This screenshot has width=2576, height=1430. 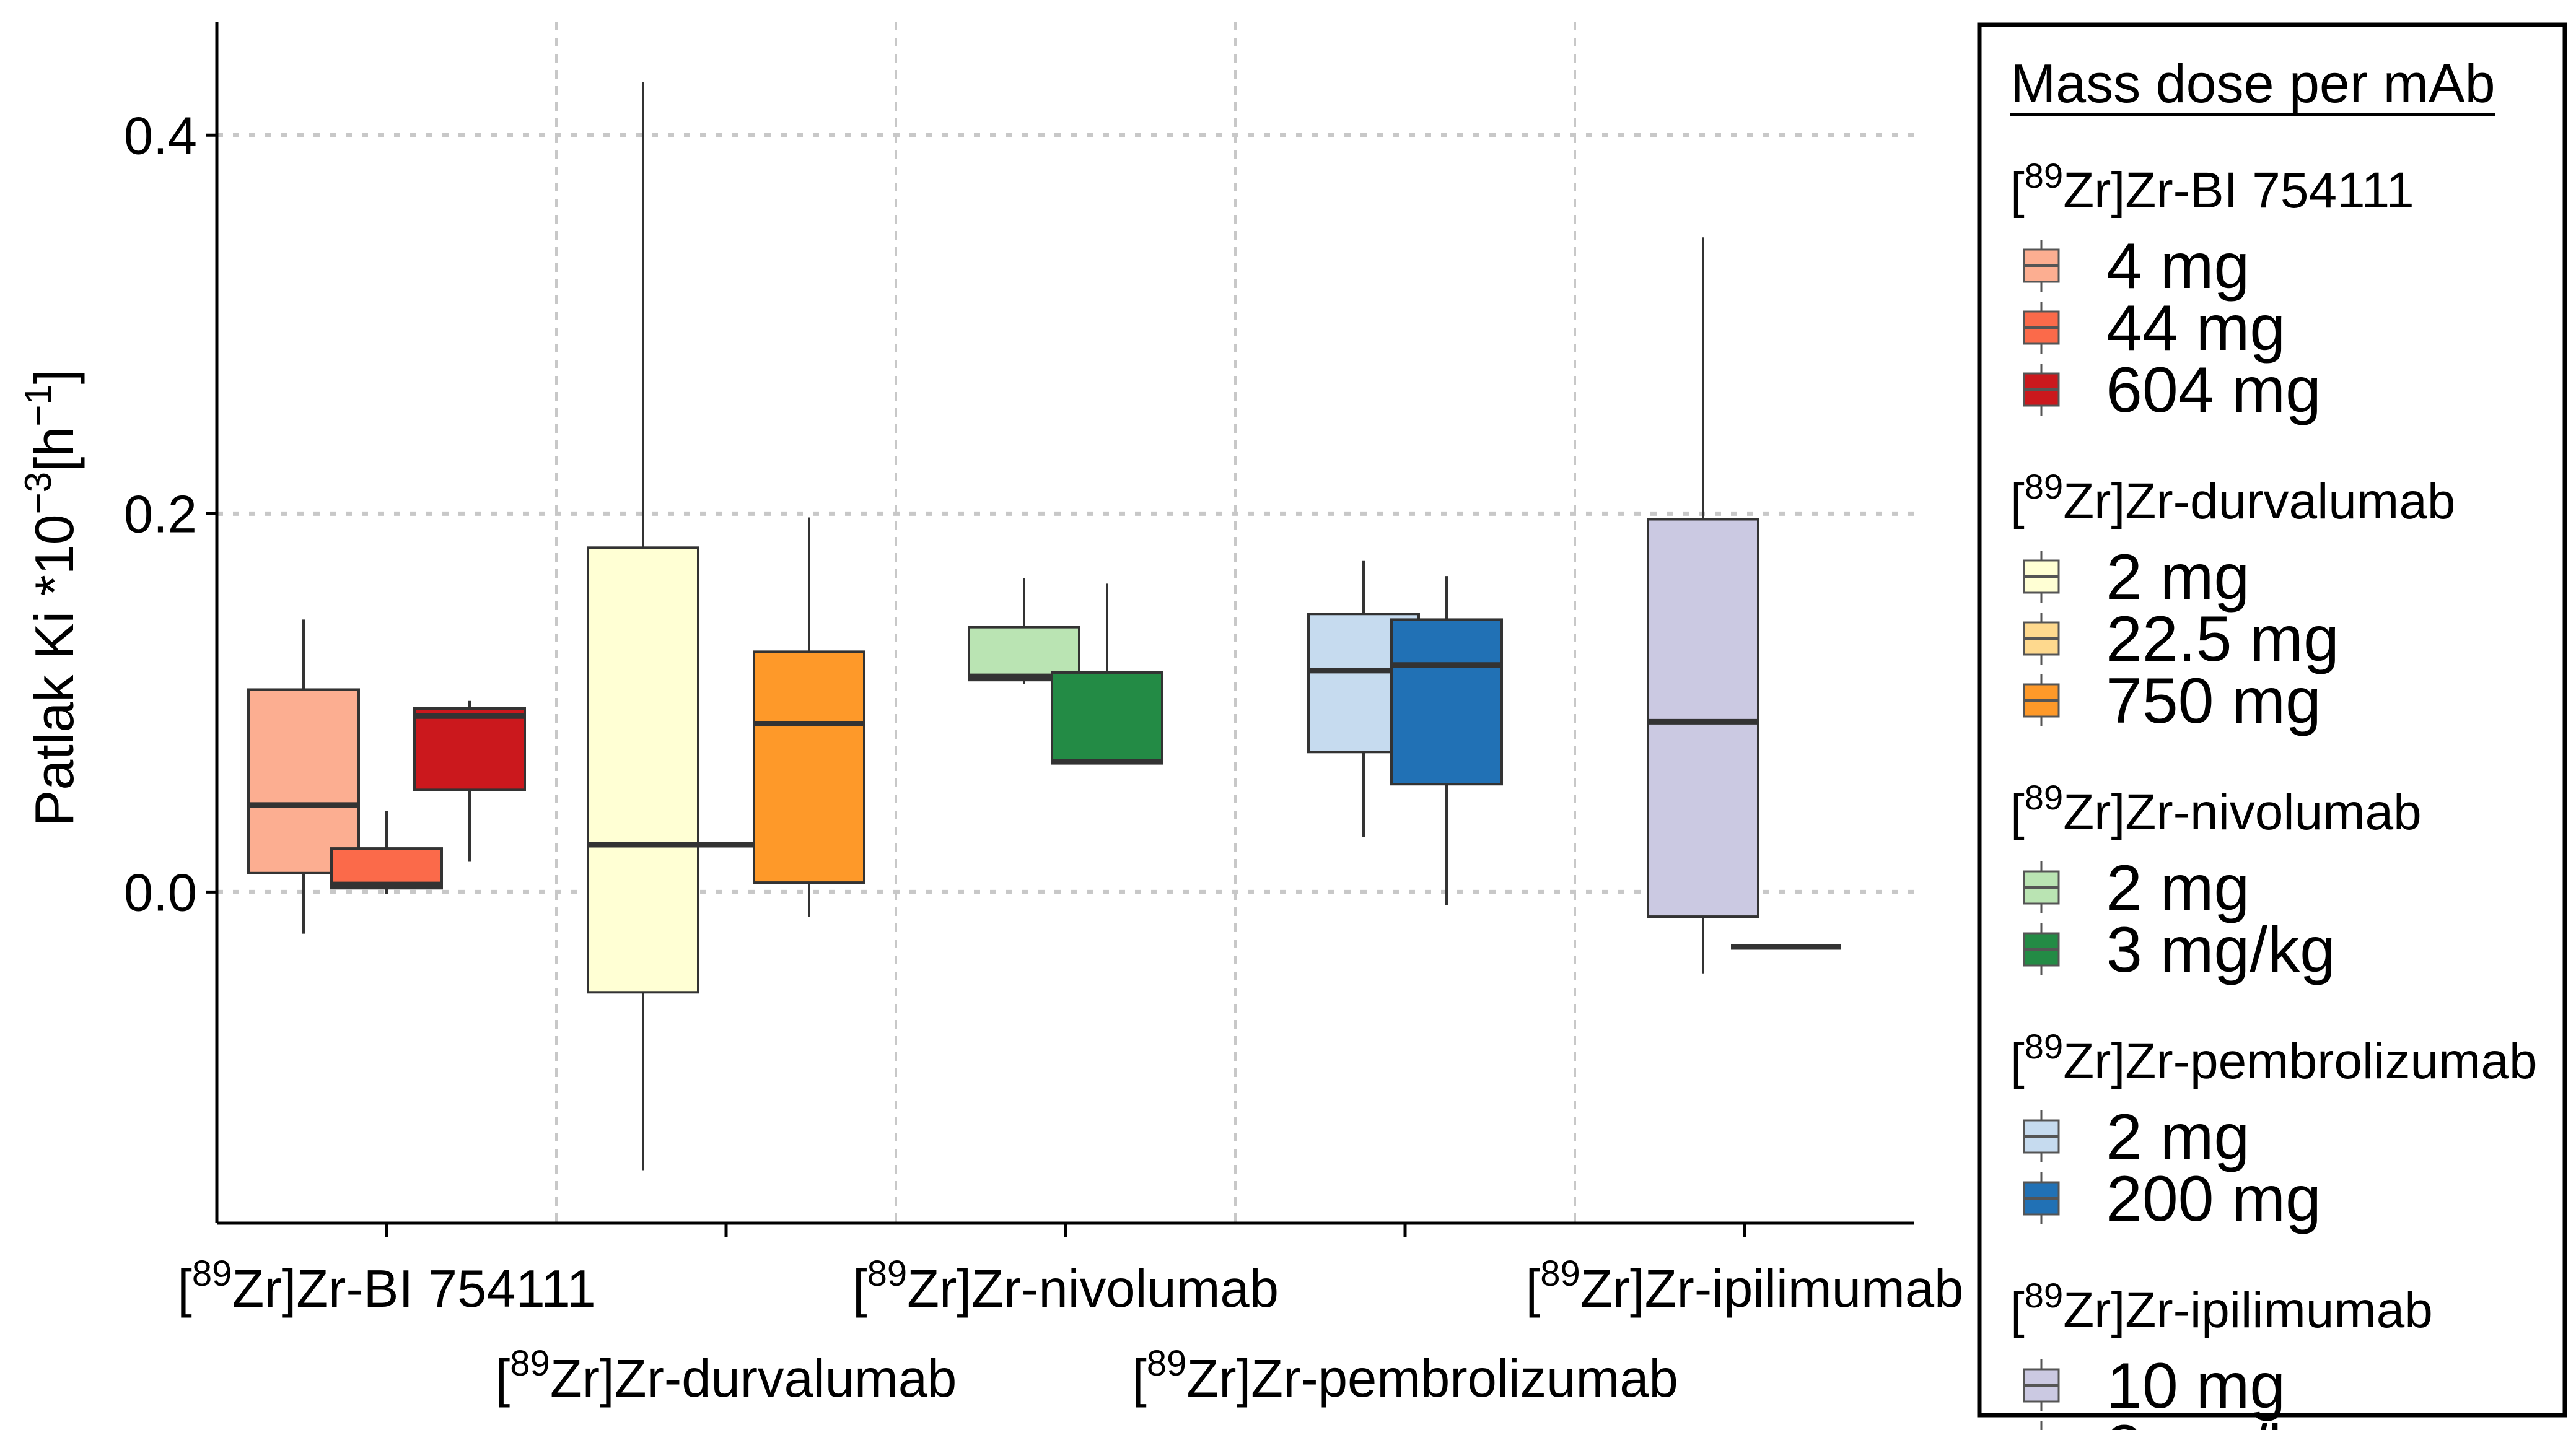 I want to click on legend-item-label: 10 mg, so click(x=2195, y=1386).